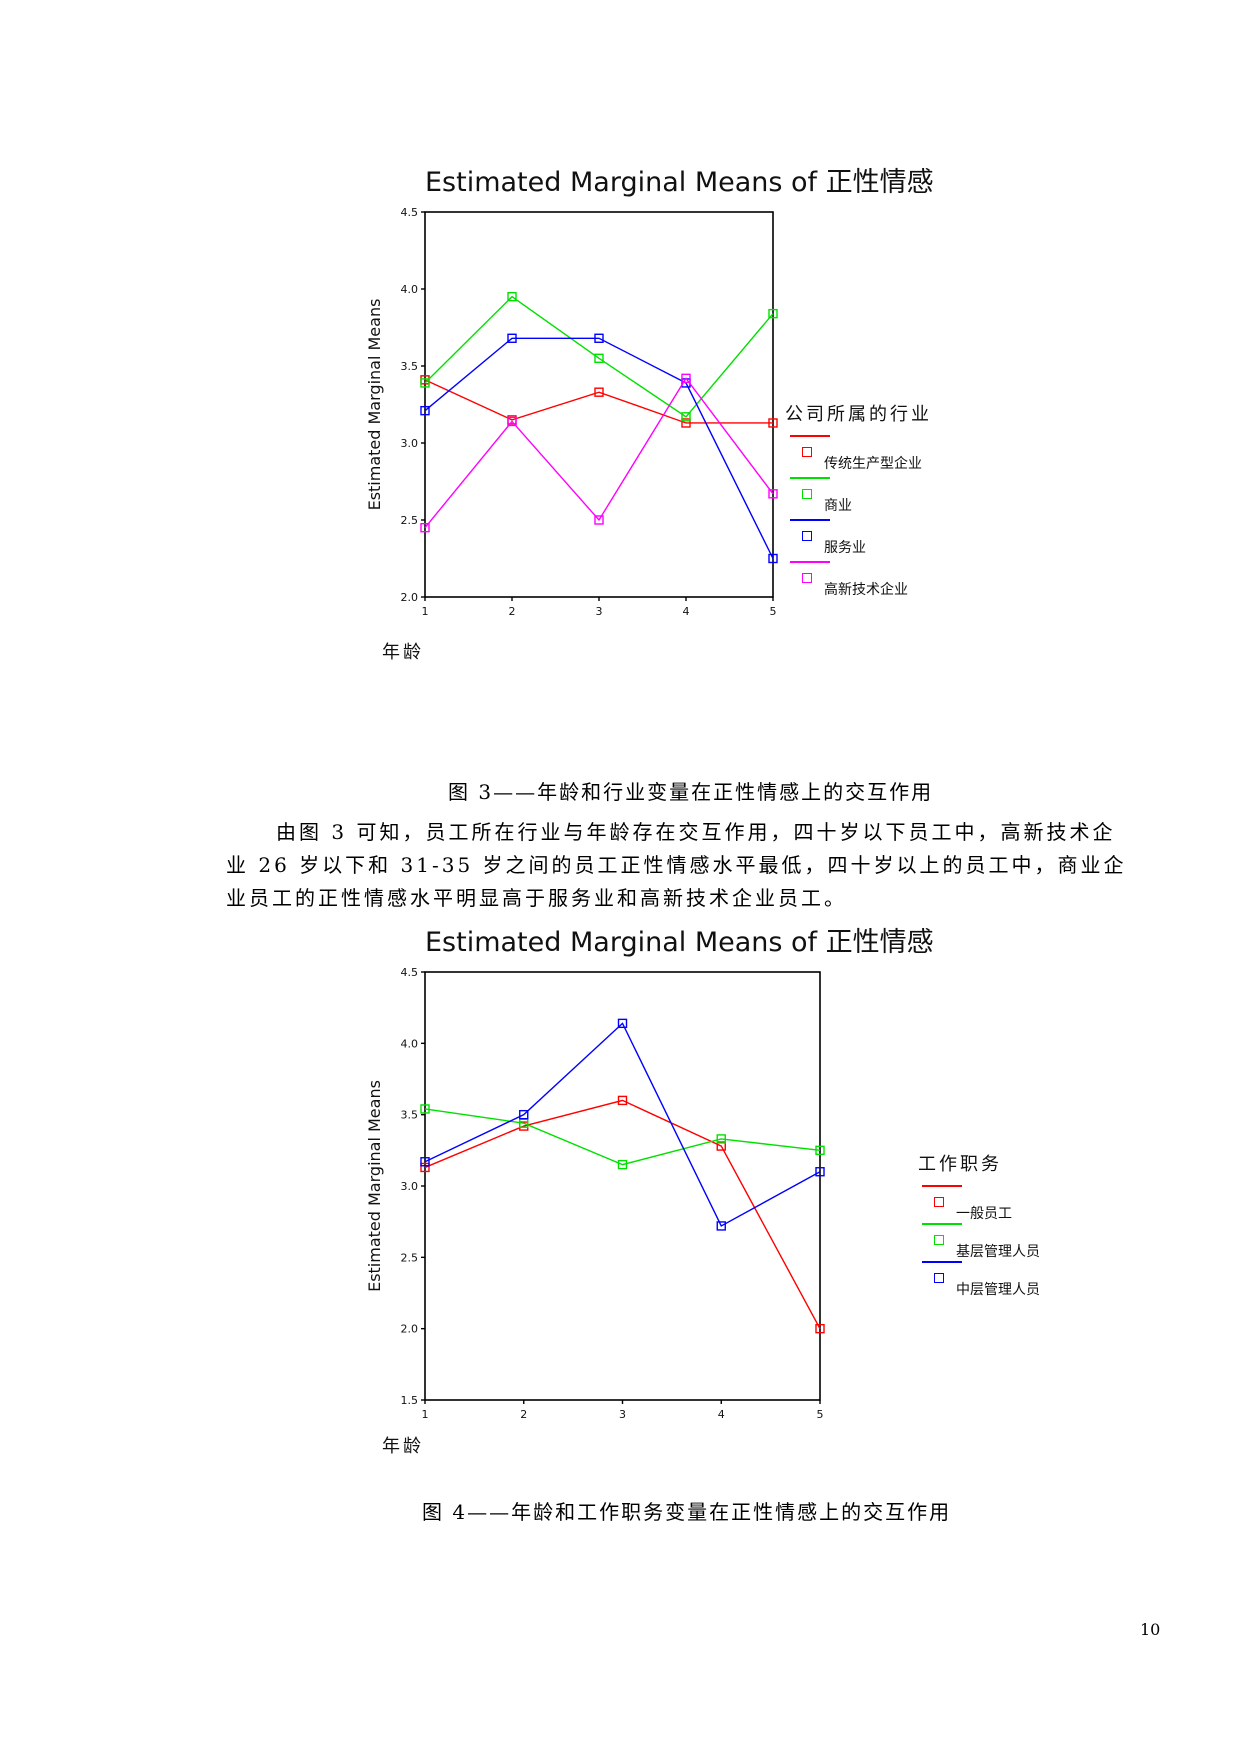 The width and height of the screenshot is (1241, 1754). What do you see at coordinates (960, 1164) in the screenshot?
I see `legend-title: 工作职务` at bounding box center [960, 1164].